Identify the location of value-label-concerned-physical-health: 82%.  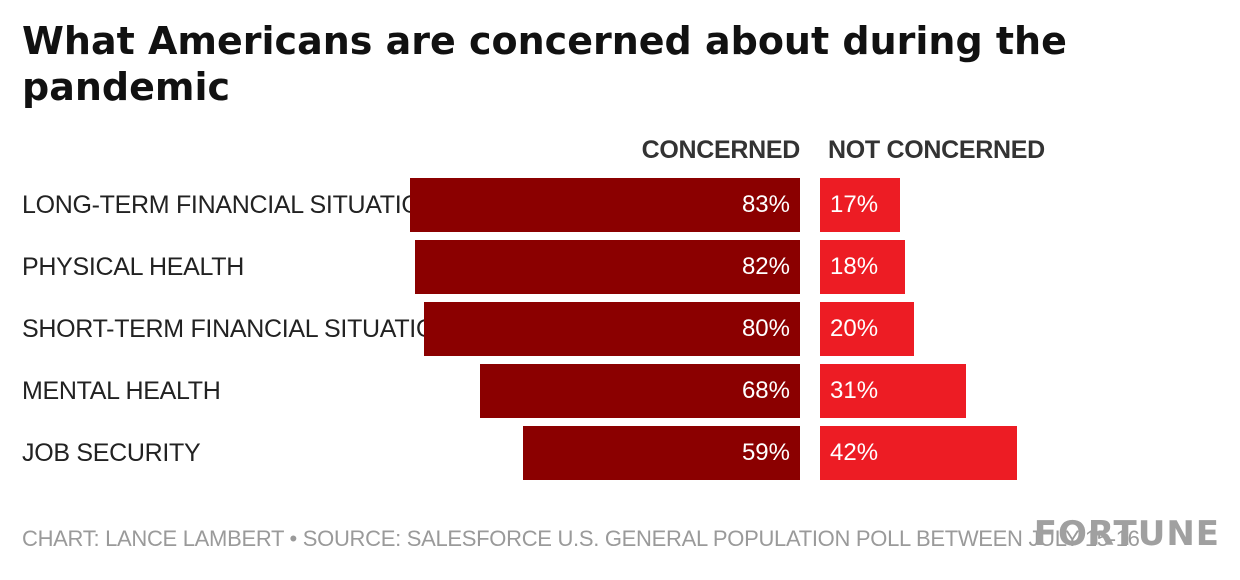
(765, 266).